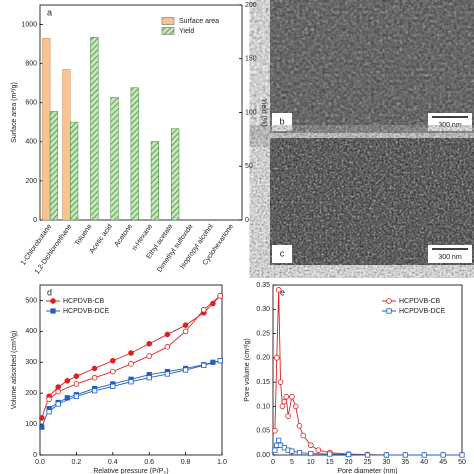 The height and width of the screenshot is (474, 474). What do you see at coordinates (14, 112) in the screenshot?
I see `y-axis-label: Surface area (m²/g)` at bounding box center [14, 112].